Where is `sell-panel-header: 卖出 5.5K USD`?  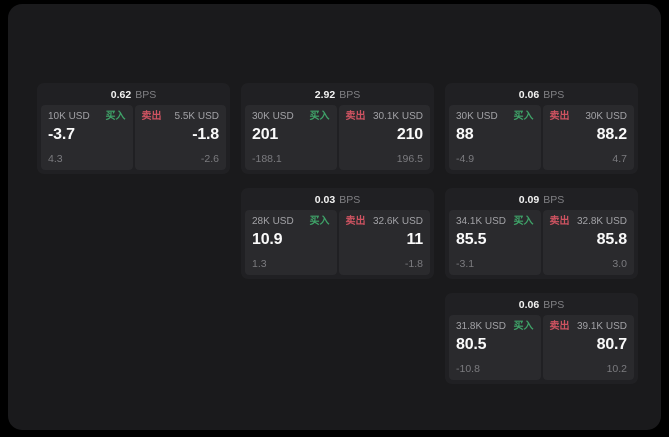 sell-panel-header: 卖出 5.5K USD is located at coordinates (181, 117).